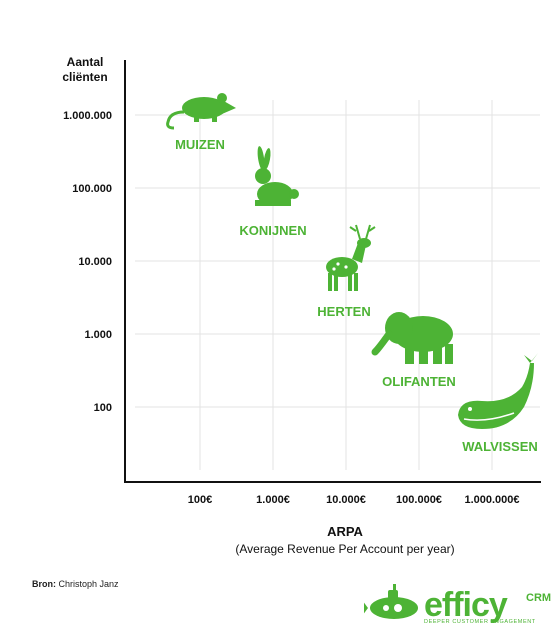 Image resolution: width=556 pixels, height=628 pixels. Describe the element at coordinates (200, 144) in the screenshot. I see `point-label: MUIZEN` at that location.